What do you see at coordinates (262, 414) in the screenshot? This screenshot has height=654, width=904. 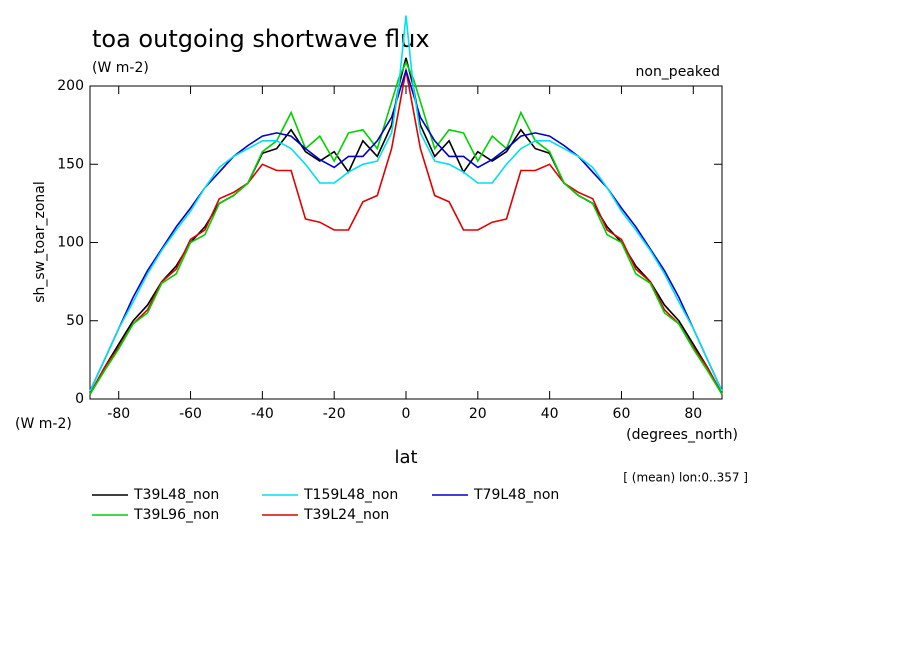 I see `x-tick-label: -40` at bounding box center [262, 414].